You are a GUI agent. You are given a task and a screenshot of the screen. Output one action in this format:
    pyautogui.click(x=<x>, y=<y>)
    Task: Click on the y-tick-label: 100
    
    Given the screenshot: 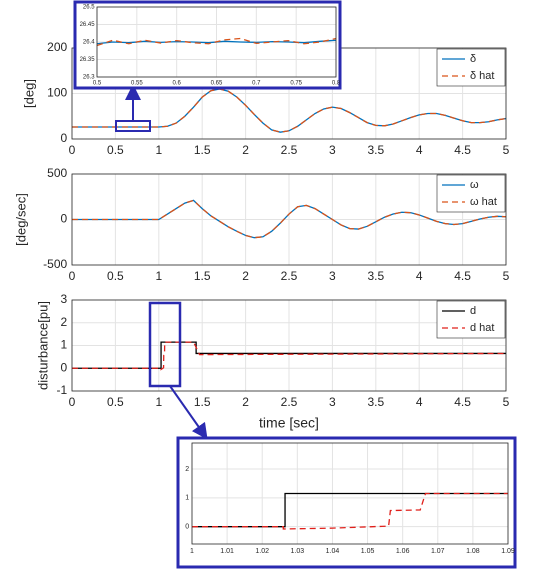 What is the action you would take?
    pyautogui.click(x=57, y=93)
    